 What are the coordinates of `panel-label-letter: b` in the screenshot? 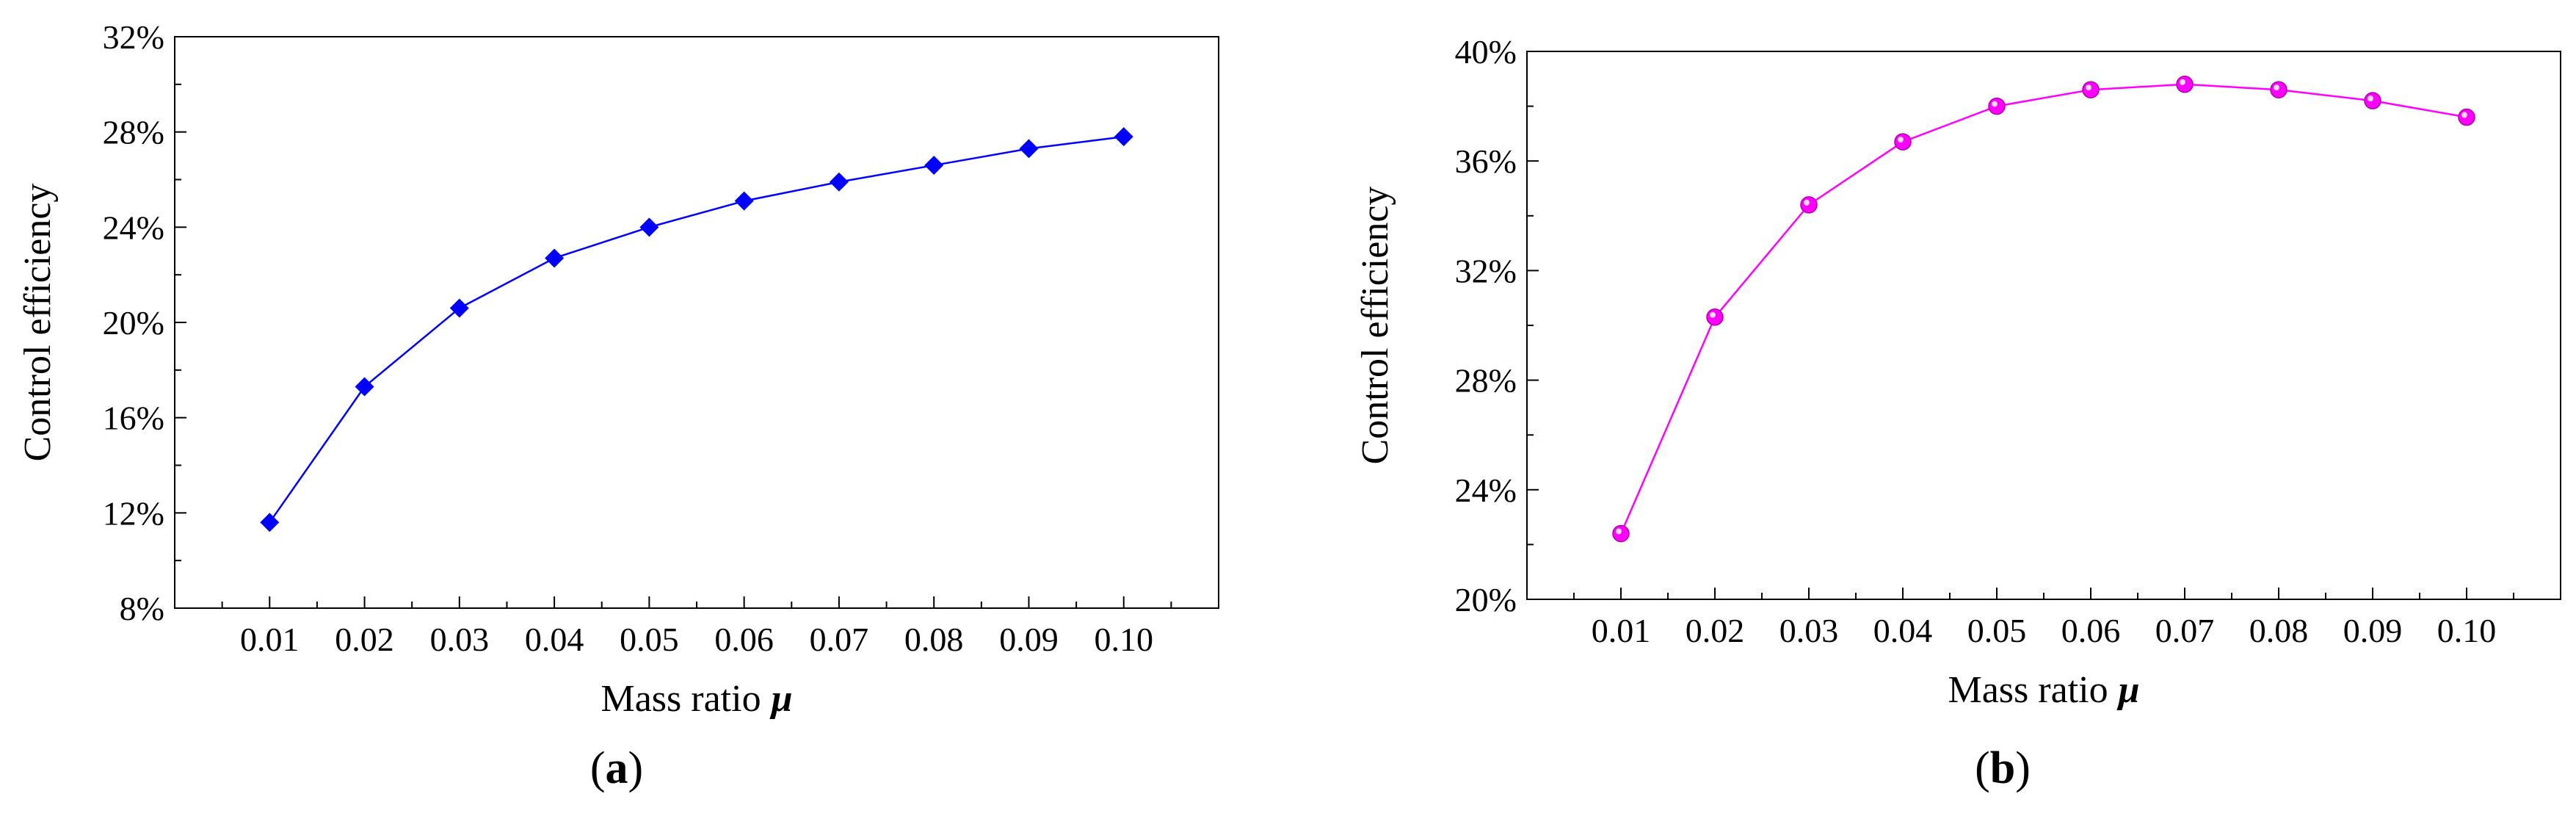 It's located at (2003, 768).